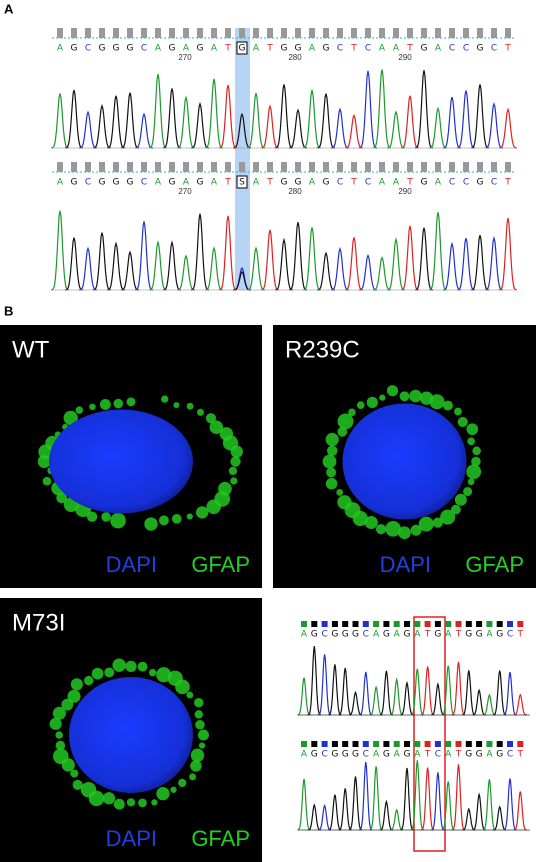  Describe the element at coordinates (295, 191) in the screenshot. I see `position: 280` at that location.